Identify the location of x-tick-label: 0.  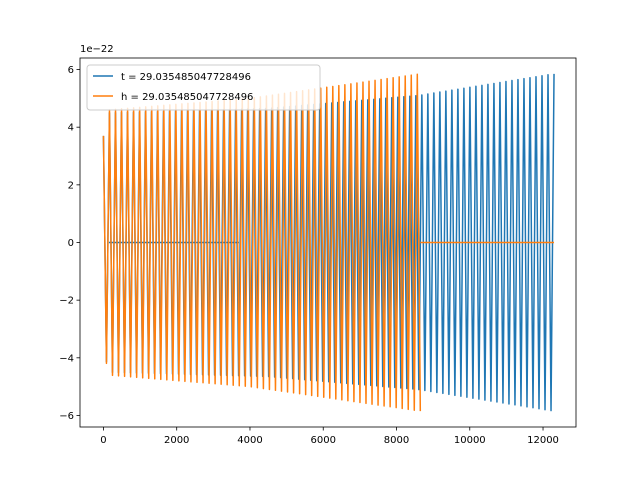
(103, 440).